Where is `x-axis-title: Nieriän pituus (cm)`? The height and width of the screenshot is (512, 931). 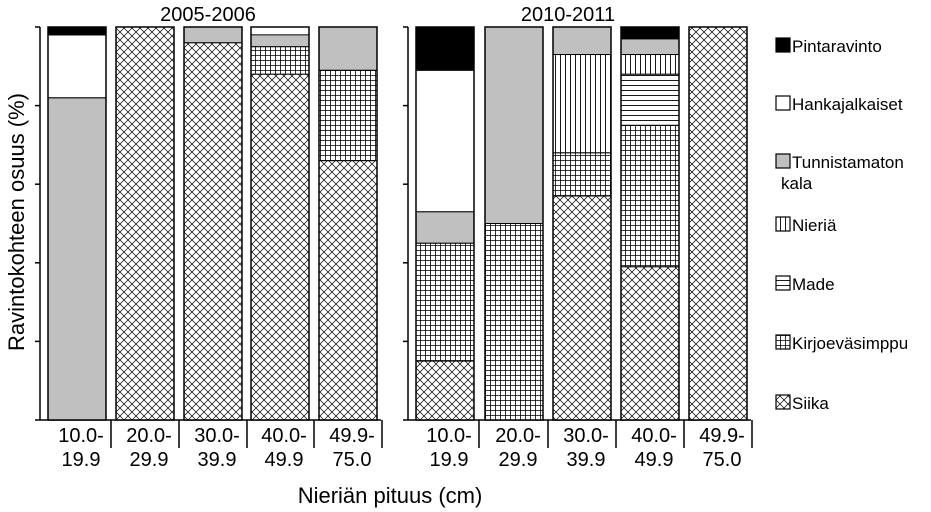 x-axis-title: Nieriän pituus (cm) is located at coordinates (390, 495).